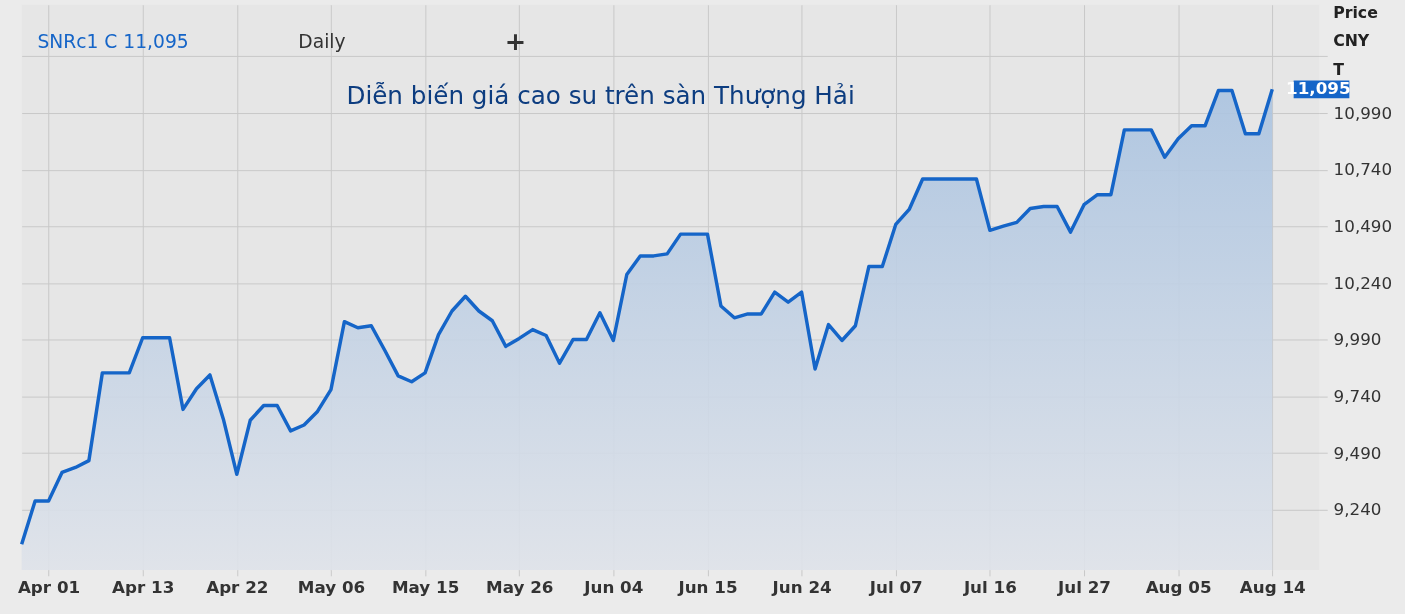  What do you see at coordinates (1363, 169) in the screenshot?
I see `y-tick-label: 10,740` at bounding box center [1363, 169].